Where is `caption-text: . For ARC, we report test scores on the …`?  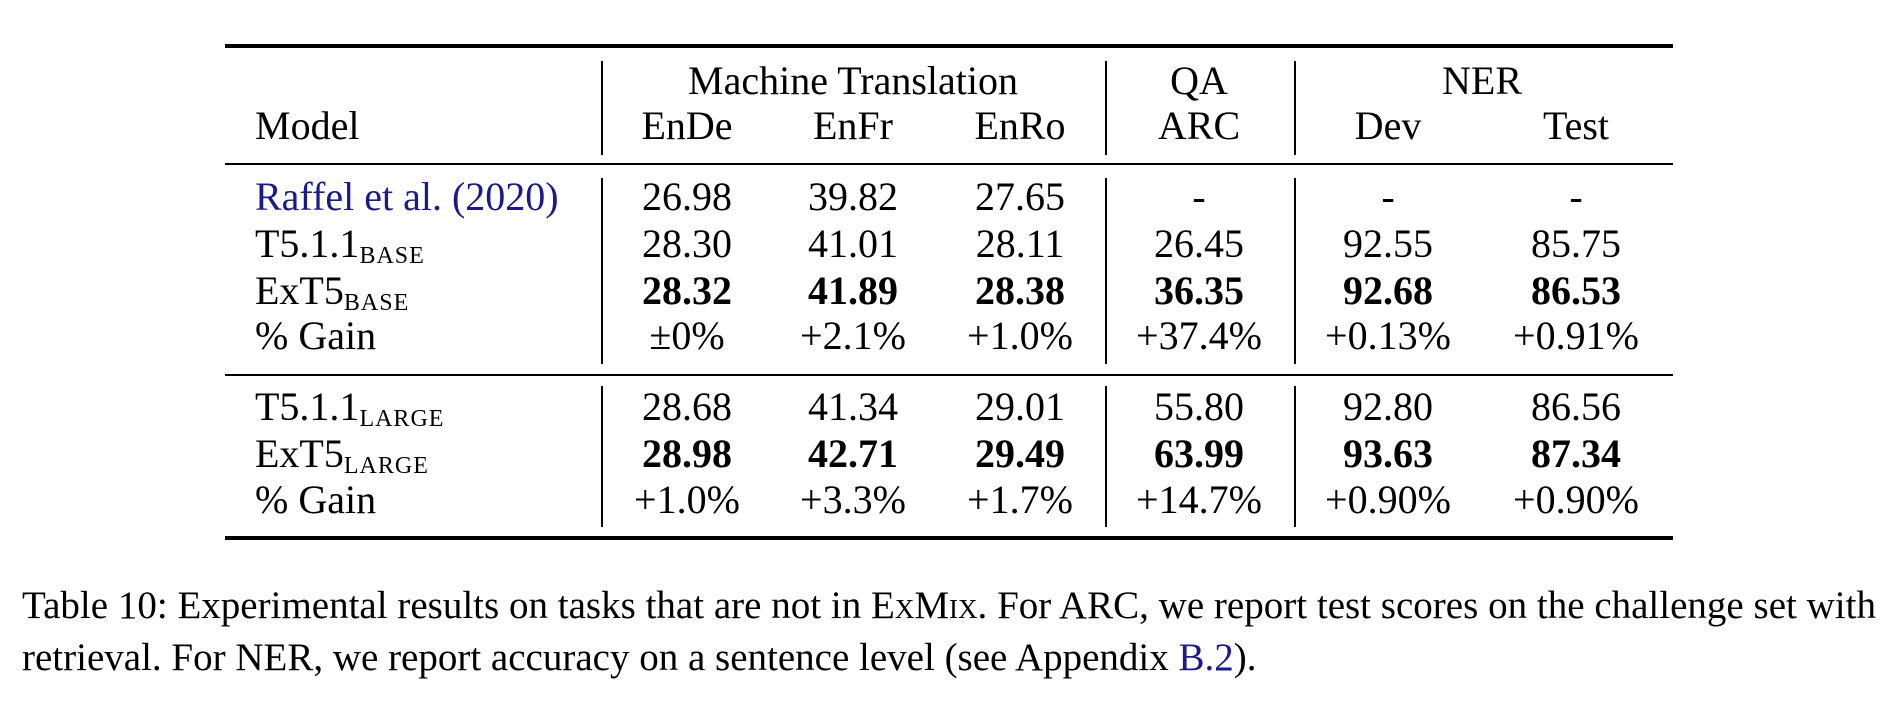 caption-text: . For ARC, we report test scores on the … is located at coordinates (949, 631).